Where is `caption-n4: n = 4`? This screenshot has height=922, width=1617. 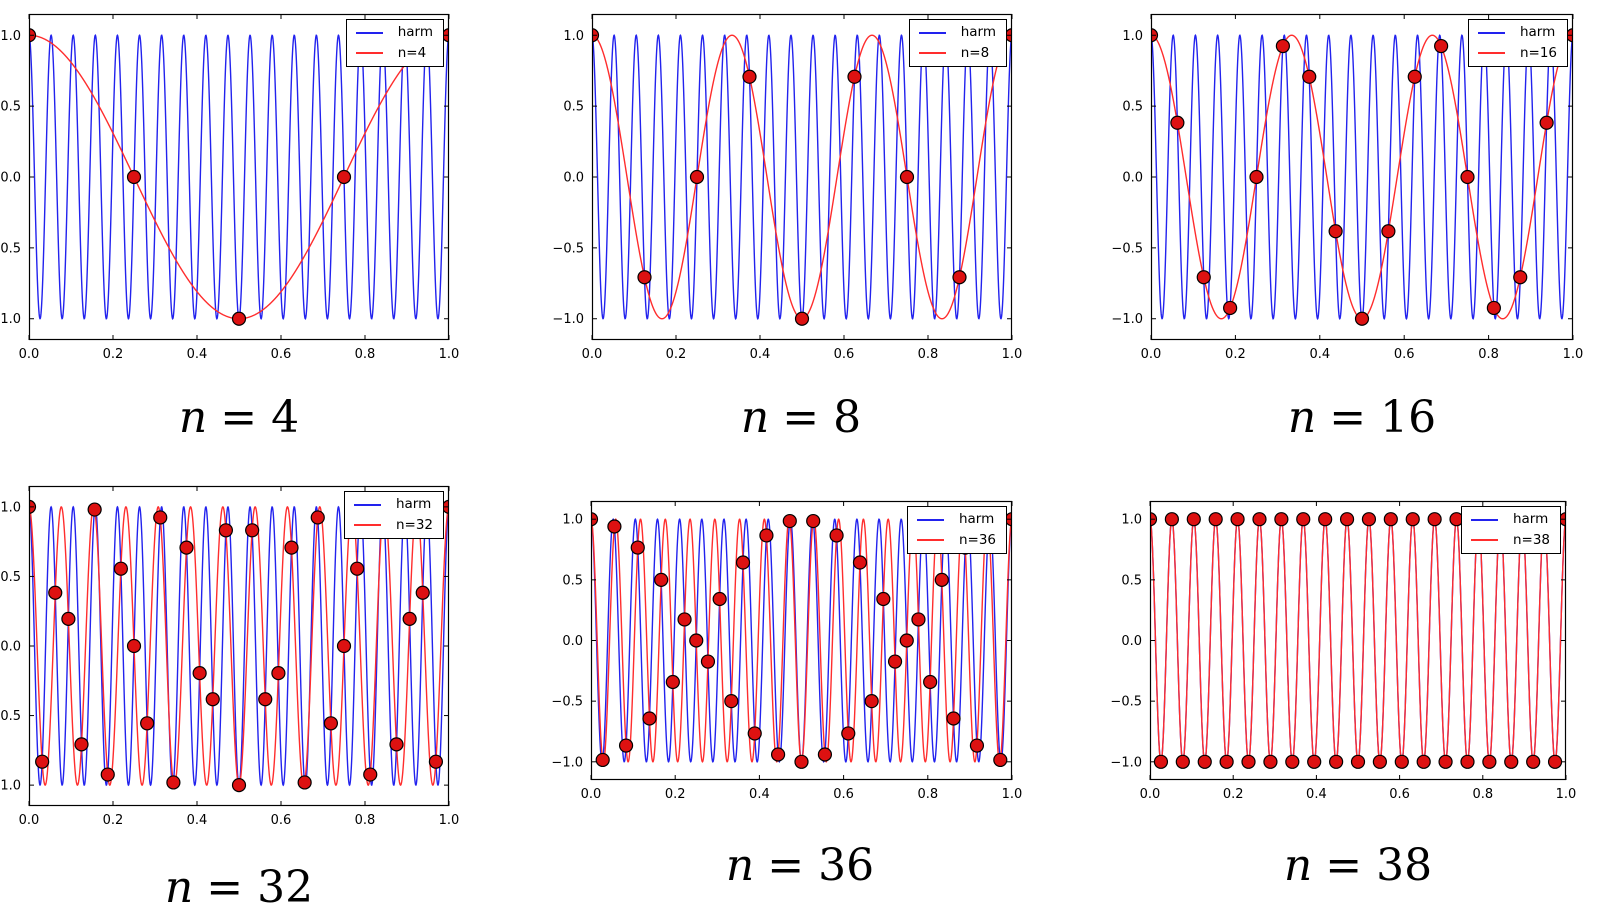 caption-n4: n = 4 is located at coordinates (239, 418).